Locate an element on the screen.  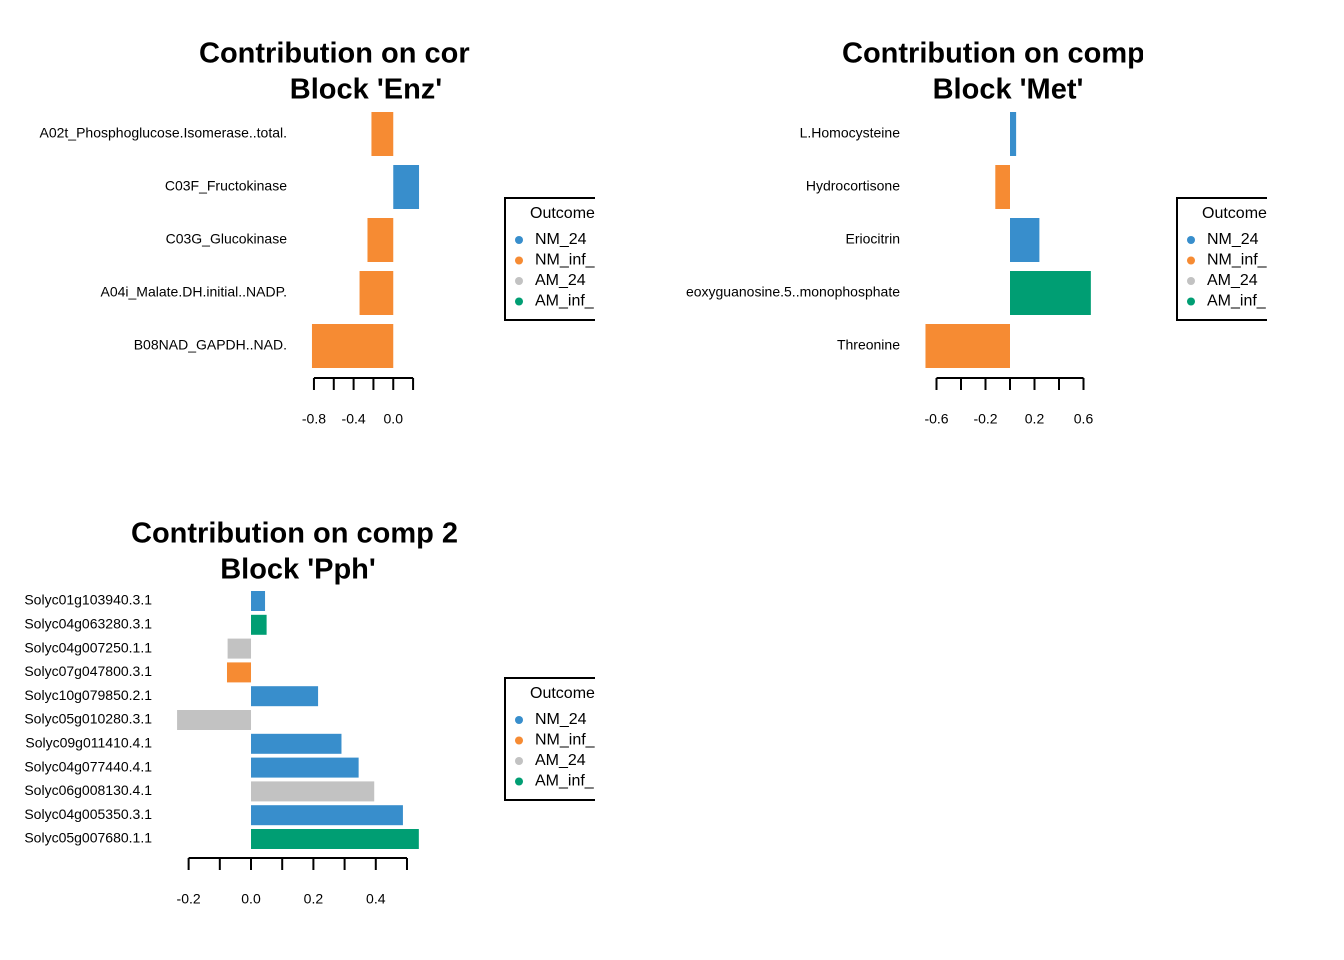
category-label: Solyc09g011410.4.1 is located at coordinates (88, 743).